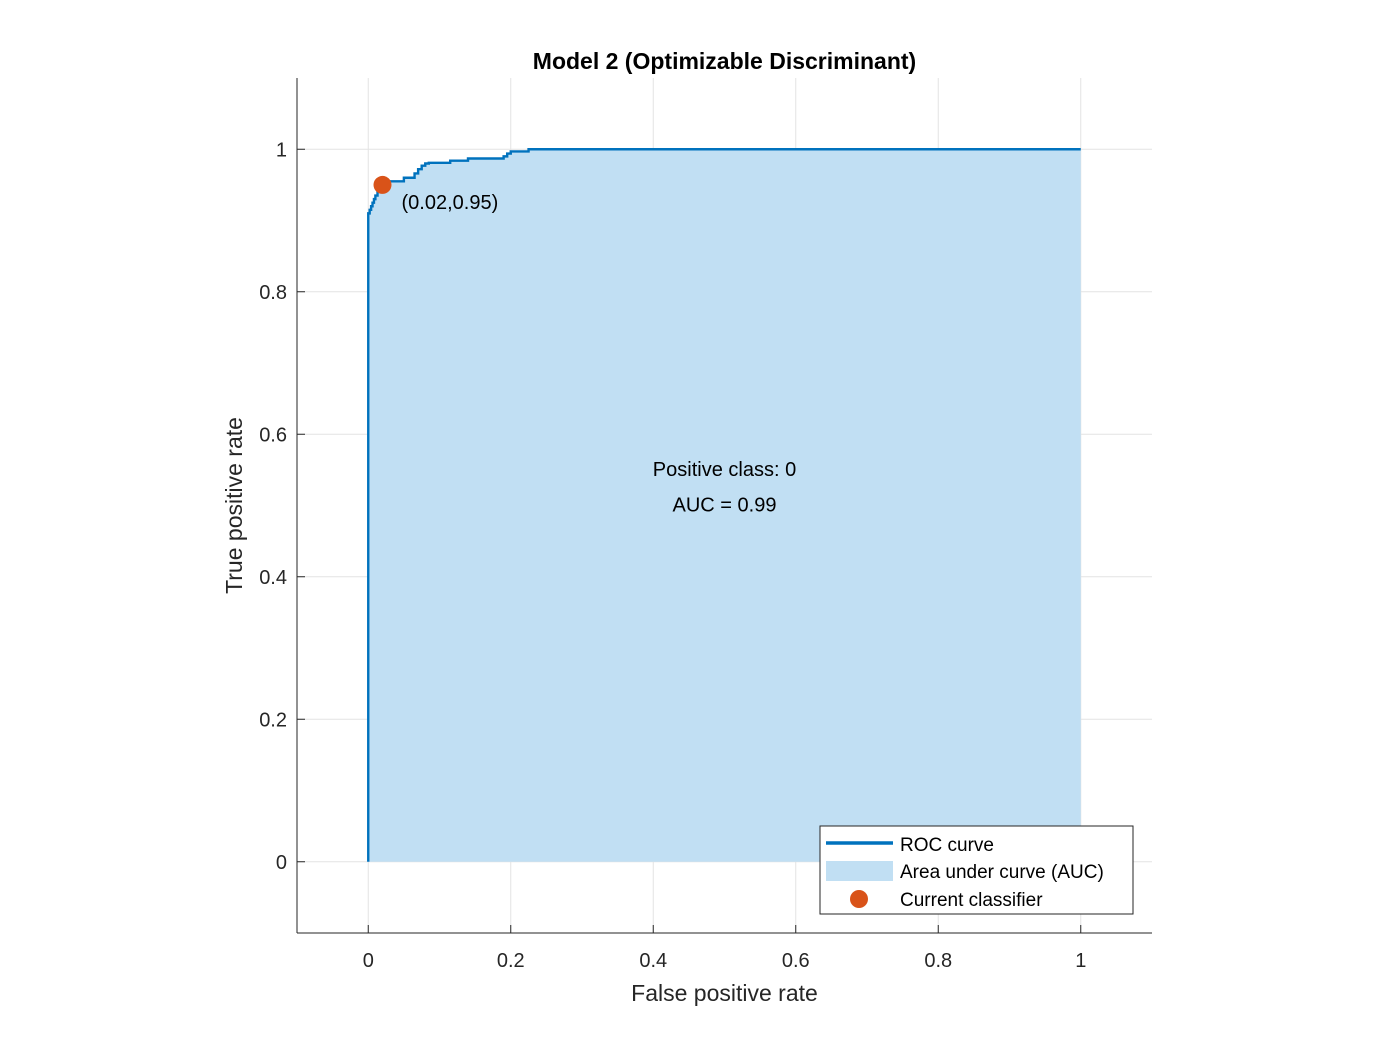 The width and height of the screenshot is (1400, 1050). I want to click on y-tick-label: 0.6, so click(273, 435).